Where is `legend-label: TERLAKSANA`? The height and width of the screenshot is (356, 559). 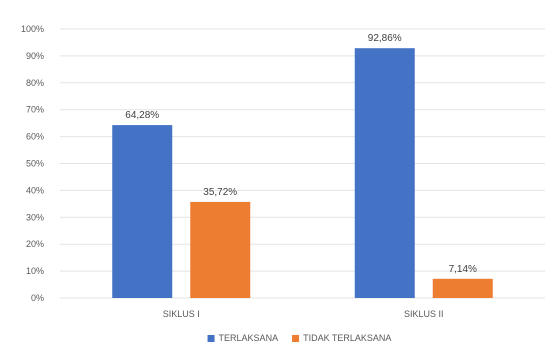
legend-label: TERLAKSANA is located at coordinates (249, 338).